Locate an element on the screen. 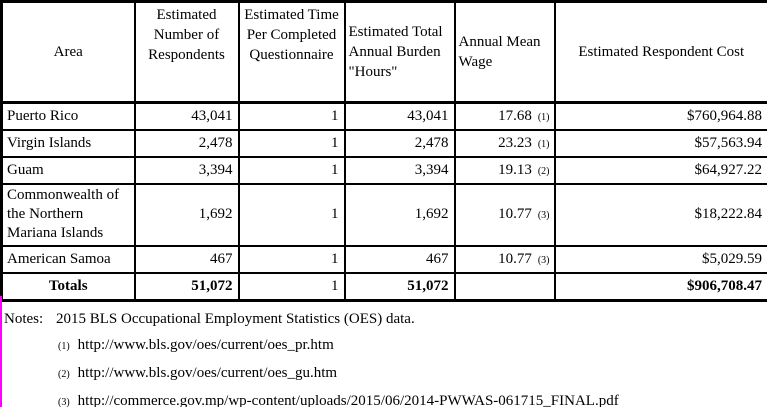 The width and height of the screenshot is (767, 407). cell-burden: 1,692 is located at coordinates (399, 214).